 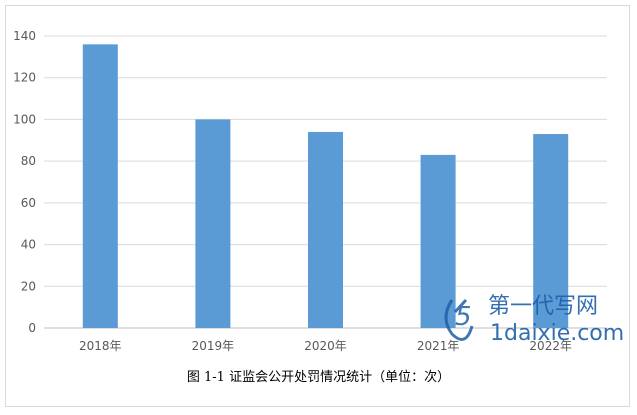 What do you see at coordinates (463, 317) in the screenshot?
I see `svg-text: 5` at bounding box center [463, 317].